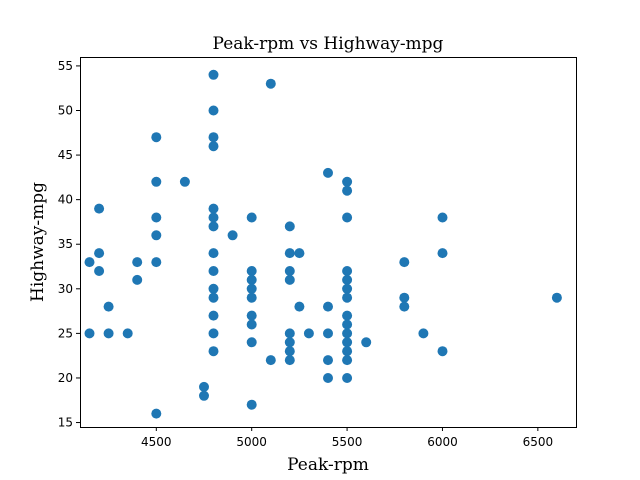 The image size is (640, 480). What do you see at coordinates (442, 442) in the screenshot?
I see `x-tick-label: 6000` at bounding box center [442, 442].